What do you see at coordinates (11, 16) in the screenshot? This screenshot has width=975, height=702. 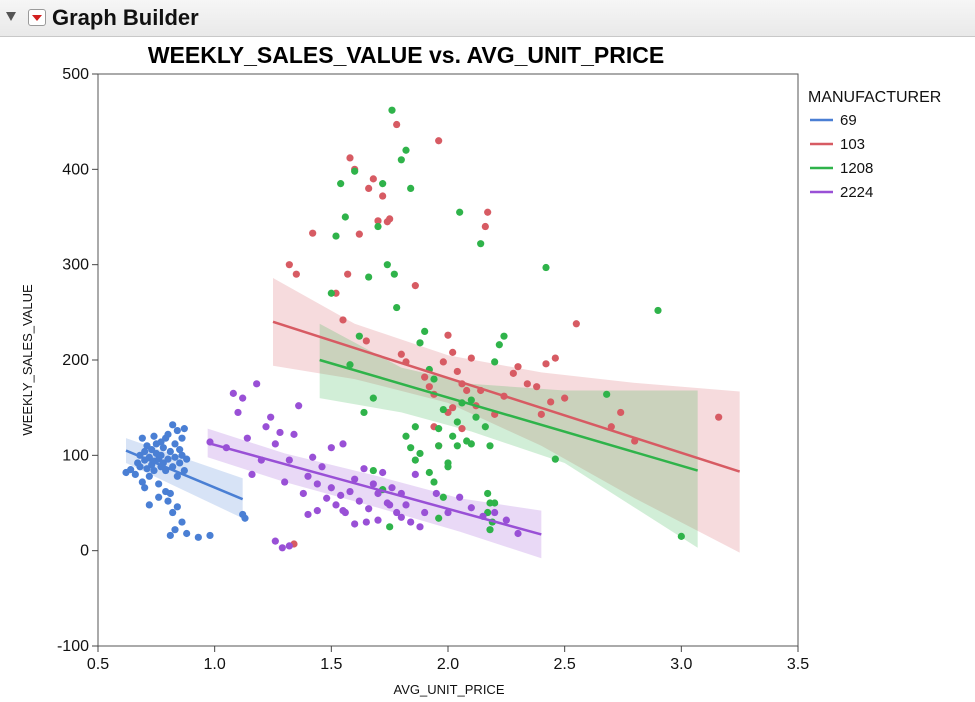 I see `disclosure-triangle-icon` at bounding box center [11, 16].